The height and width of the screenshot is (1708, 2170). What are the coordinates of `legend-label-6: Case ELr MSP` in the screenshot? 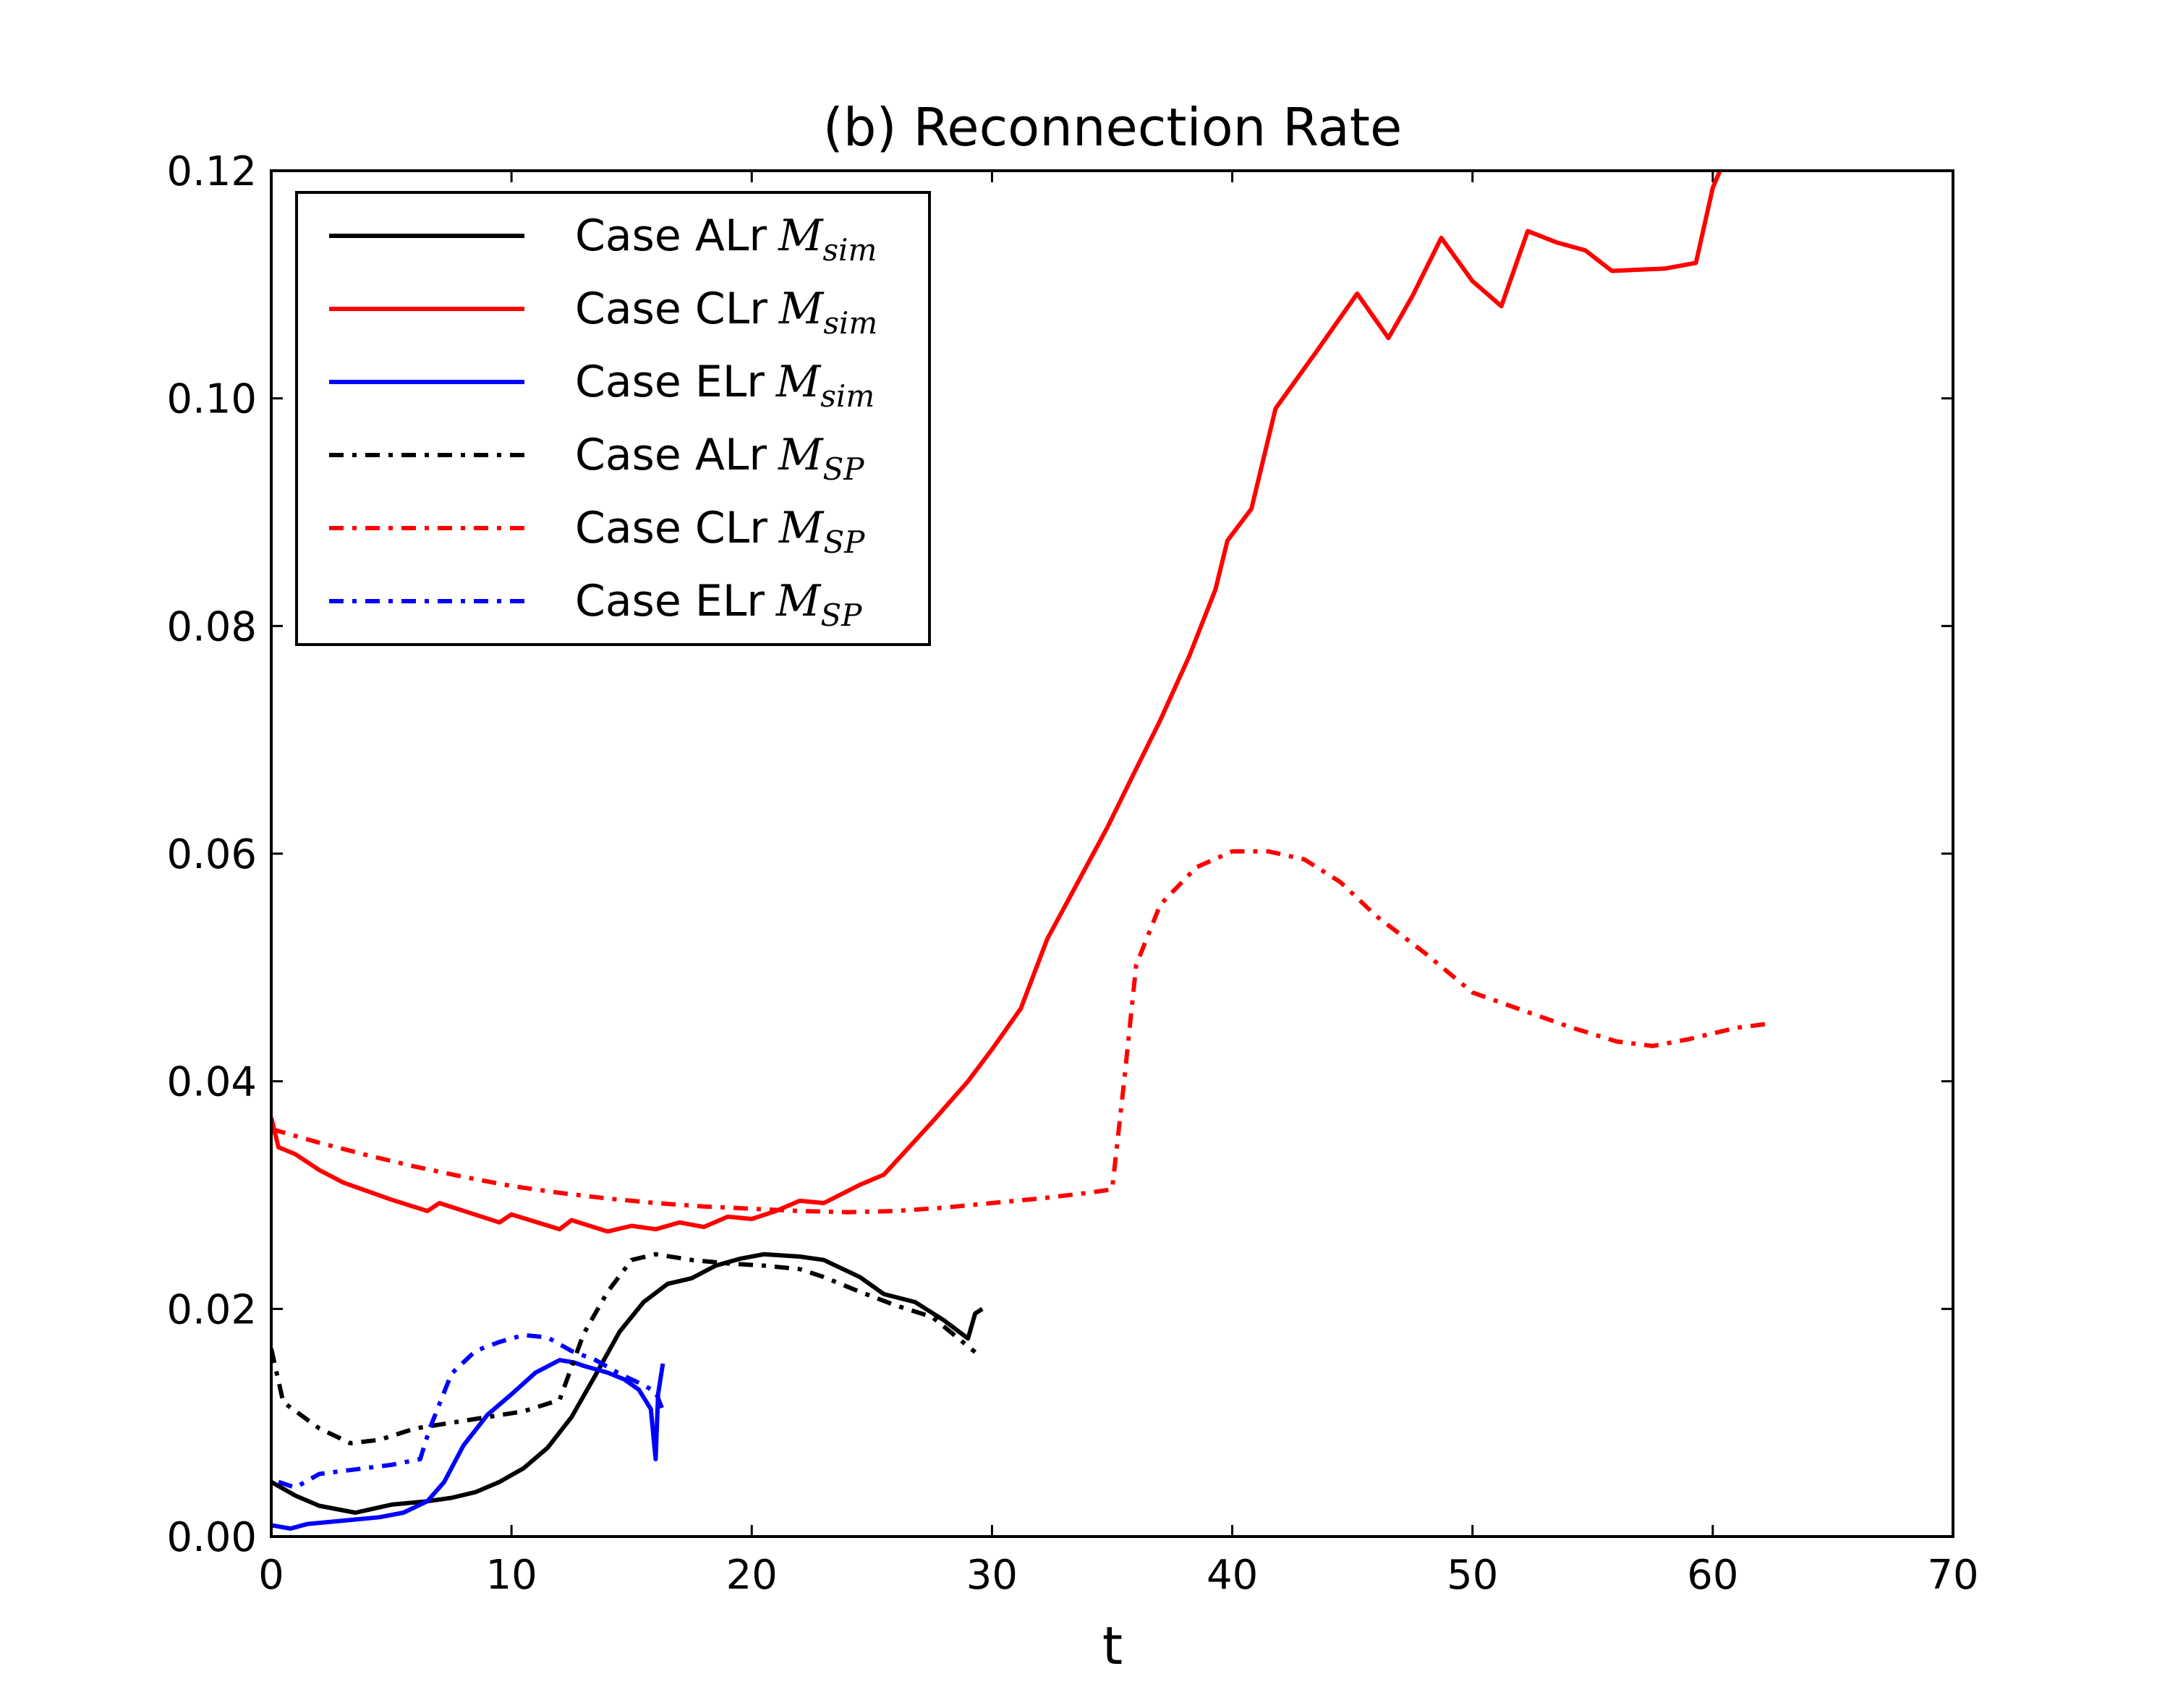 It's located at (719, 605).